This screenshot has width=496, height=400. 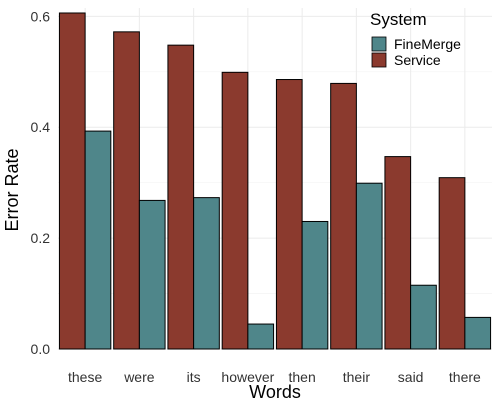 I want to click on bar-finemerge-these, so click(x=98, y=240).